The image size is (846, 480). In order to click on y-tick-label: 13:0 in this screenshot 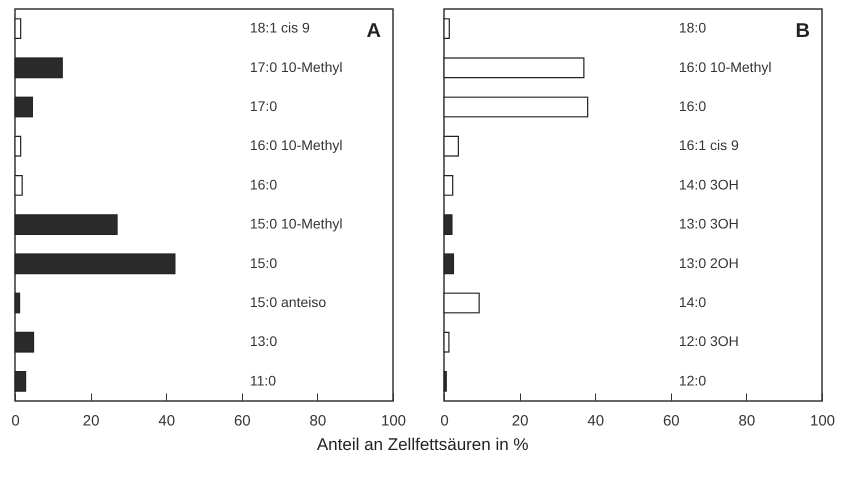, I will do `click(264, 341)`.